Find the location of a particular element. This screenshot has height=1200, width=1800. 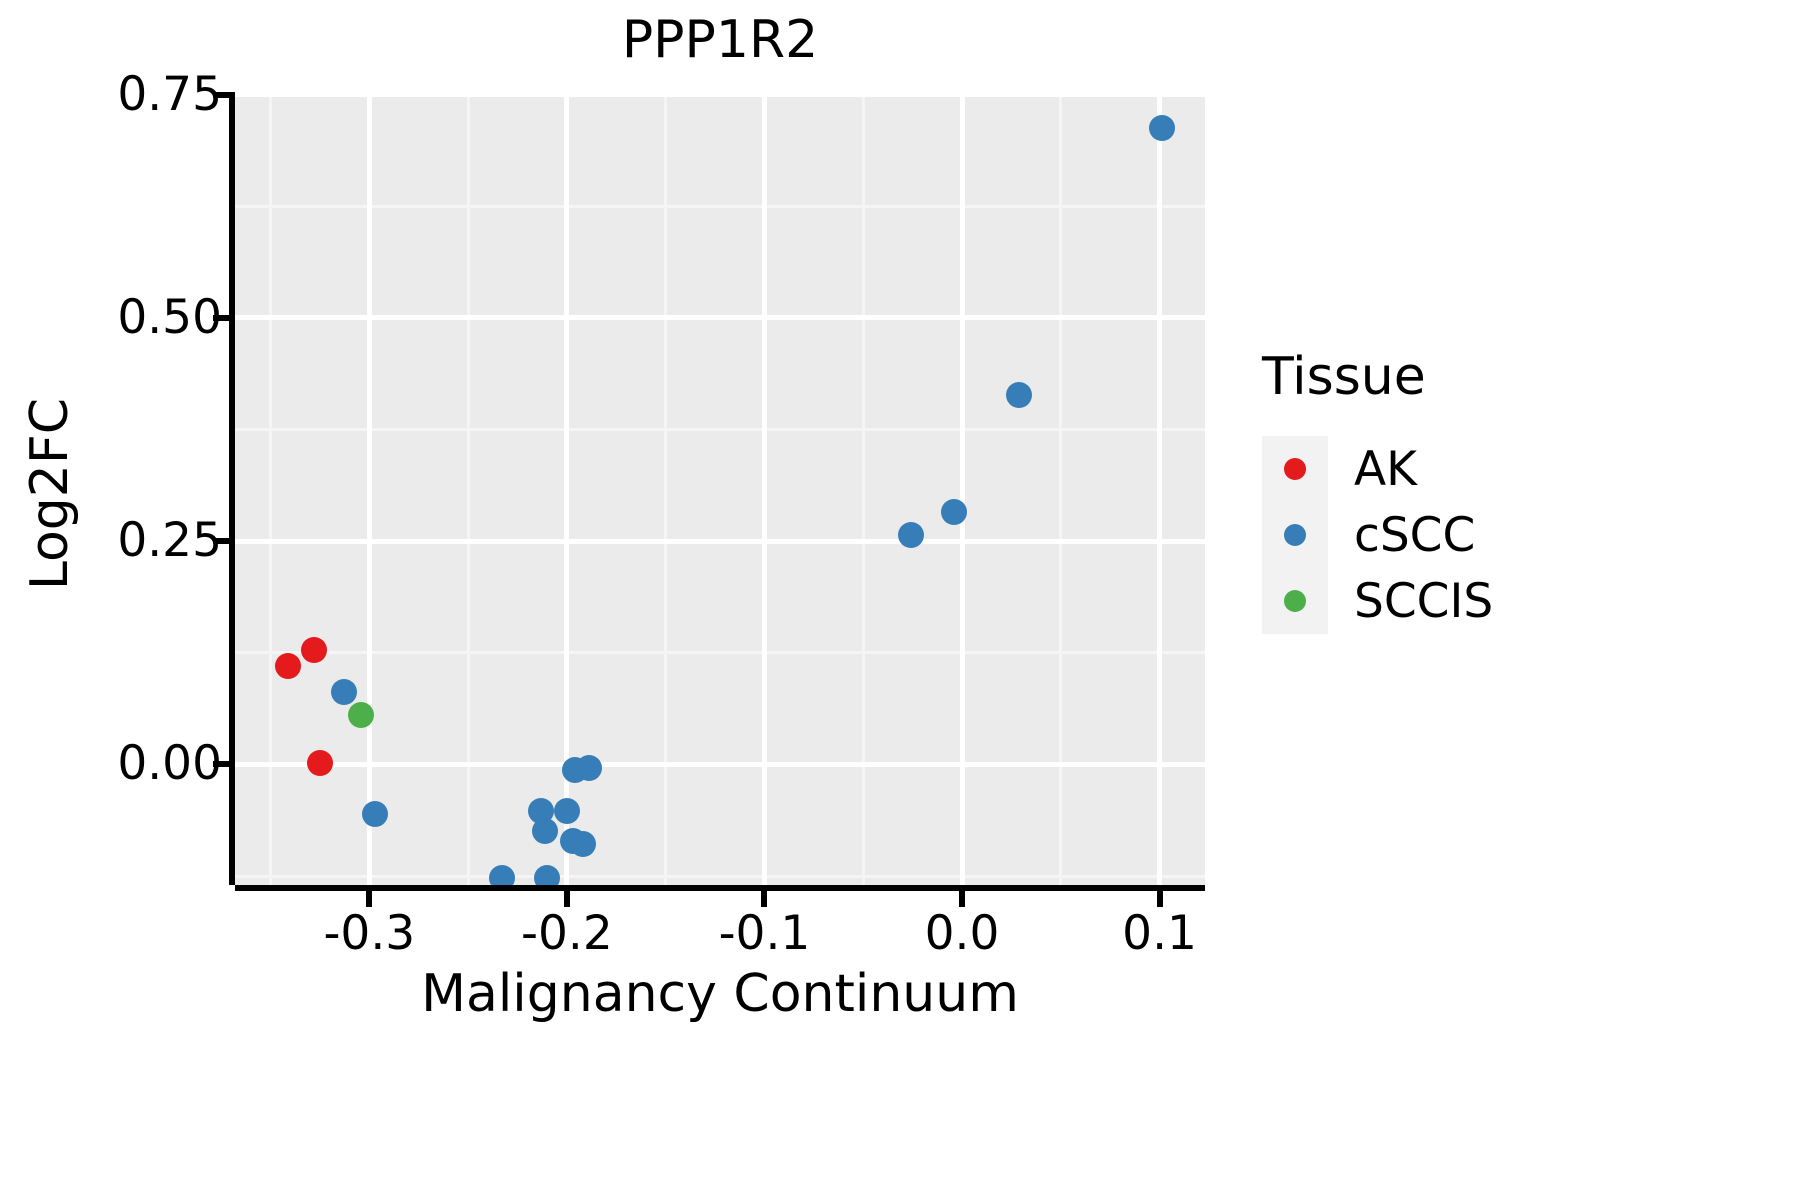

x-tick-label: -0.1 is located at coordinates (764, 933).